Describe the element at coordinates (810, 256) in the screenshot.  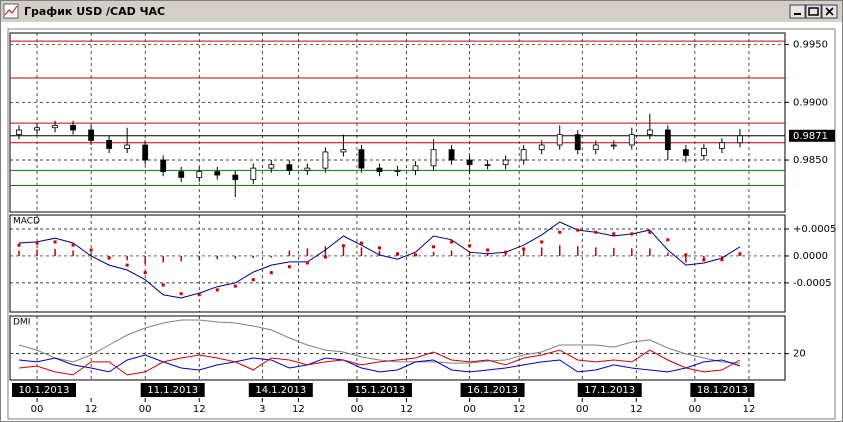
I see `y-tick-label: 0.0000` at that location.